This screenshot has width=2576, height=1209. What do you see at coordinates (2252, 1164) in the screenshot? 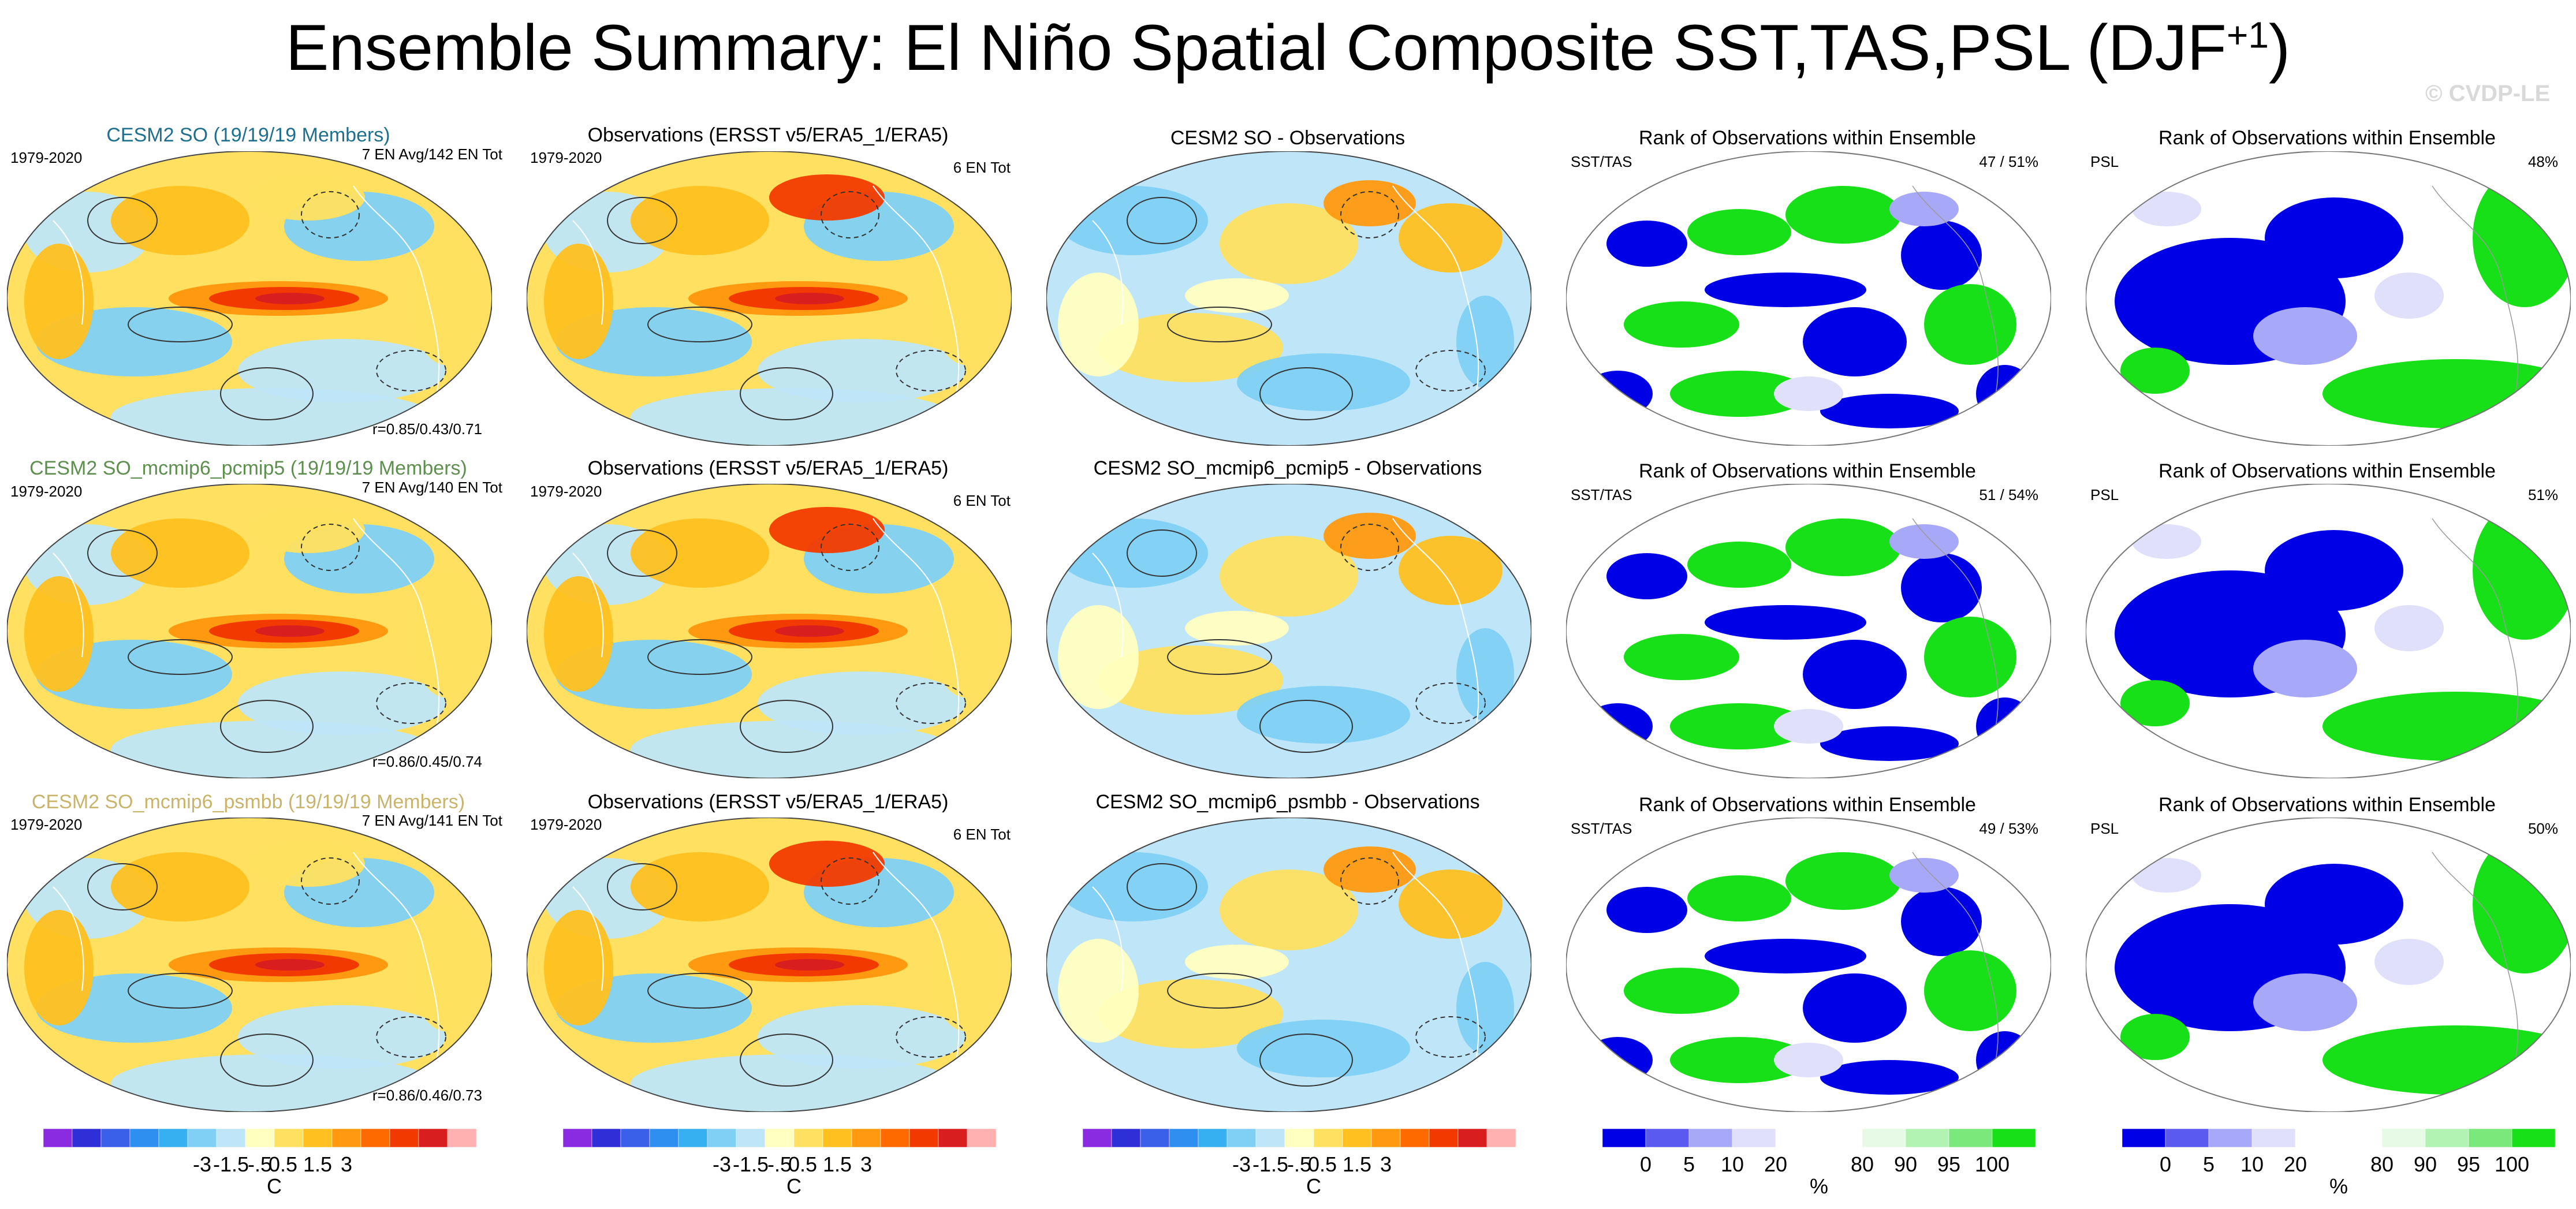
I see `colorbar-tick-label: 10` at bounding box center [2252, 1164].